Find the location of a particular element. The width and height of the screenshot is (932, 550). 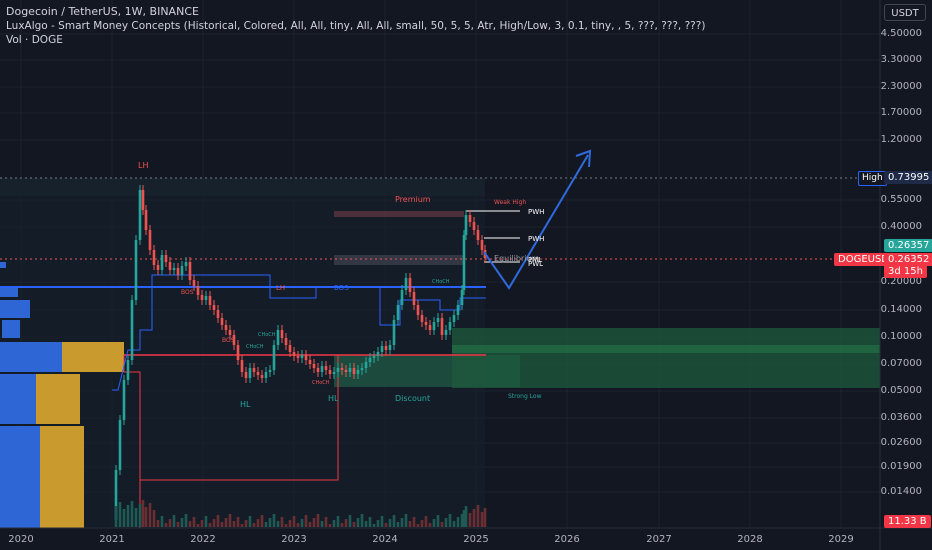

time-axis-tick: 2028 is located at coordinates (750, 539).